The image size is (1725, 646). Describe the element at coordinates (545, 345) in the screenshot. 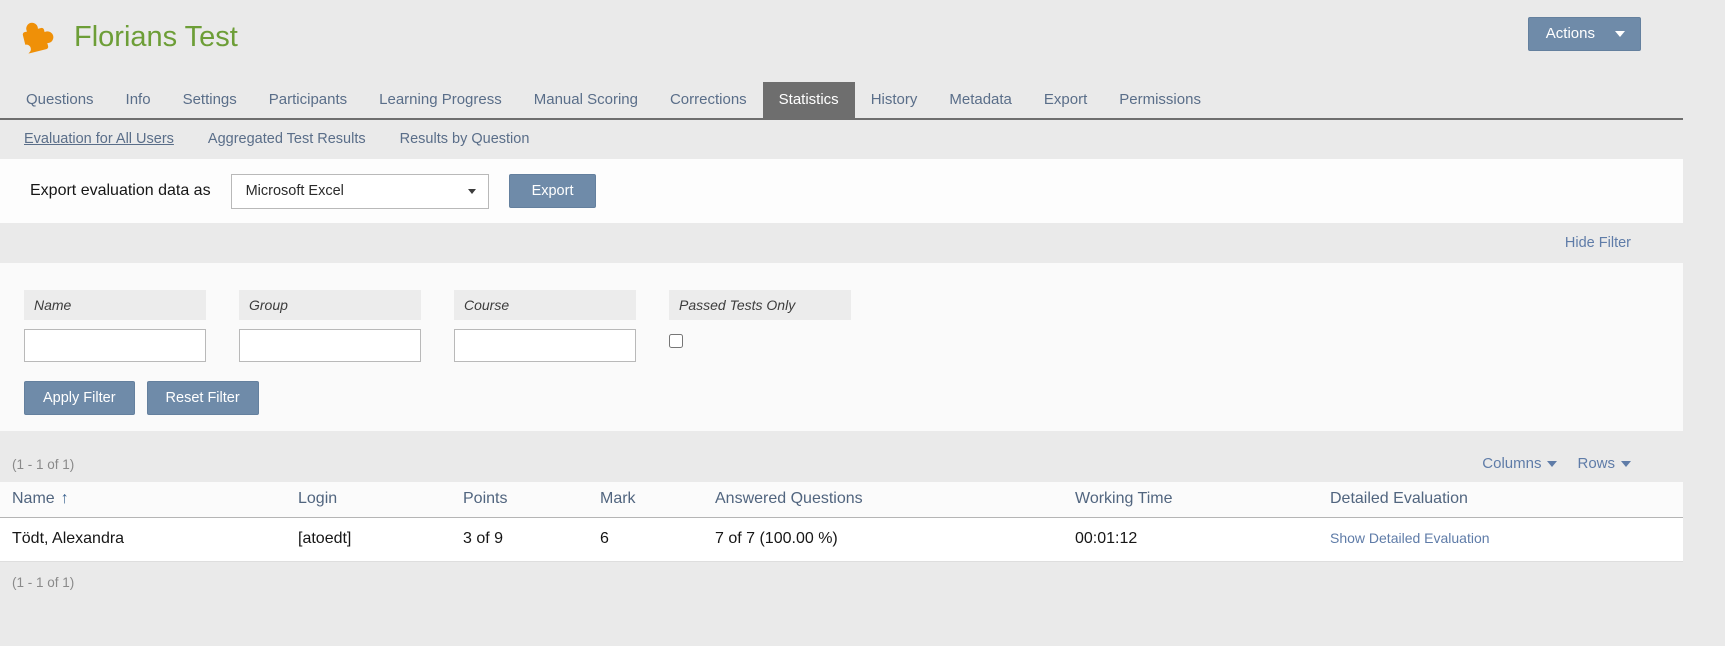

I see `course-filter-input` at that location.